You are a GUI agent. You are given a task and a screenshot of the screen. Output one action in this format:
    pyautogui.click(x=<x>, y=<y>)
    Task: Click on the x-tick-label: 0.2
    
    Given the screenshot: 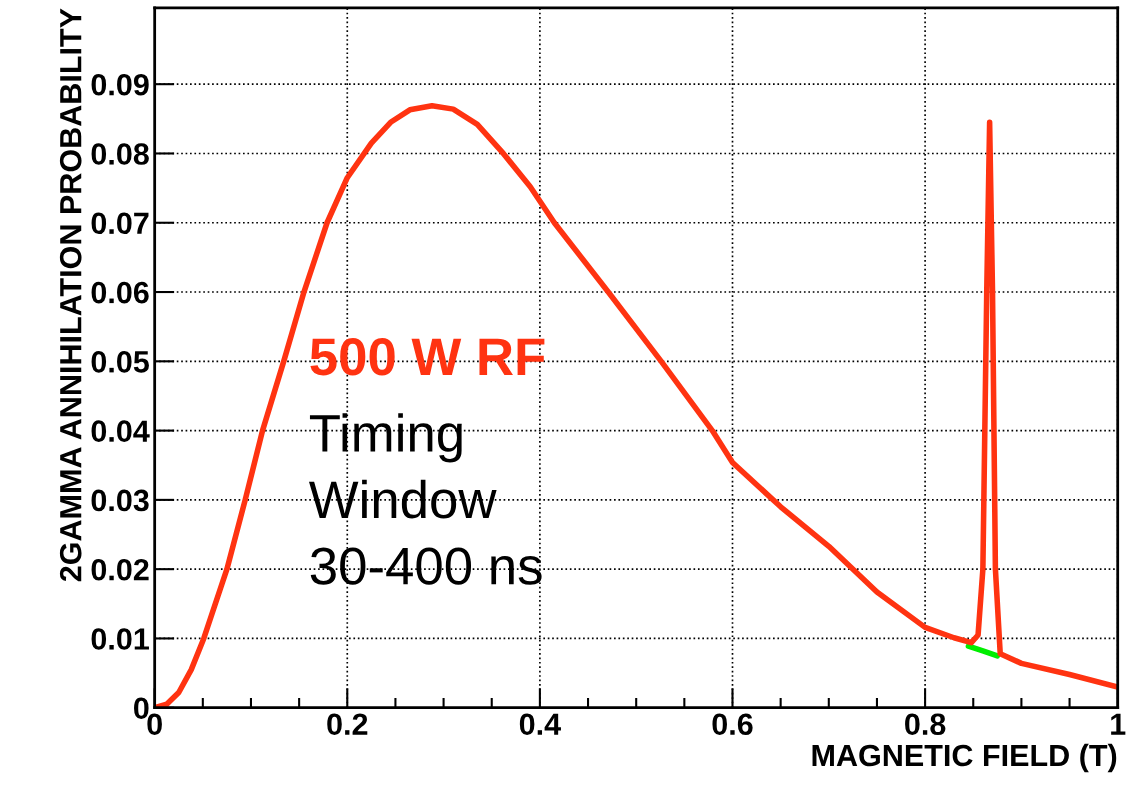 What is the action you would take?
    pyautogui.click(x=347, y=724)
    